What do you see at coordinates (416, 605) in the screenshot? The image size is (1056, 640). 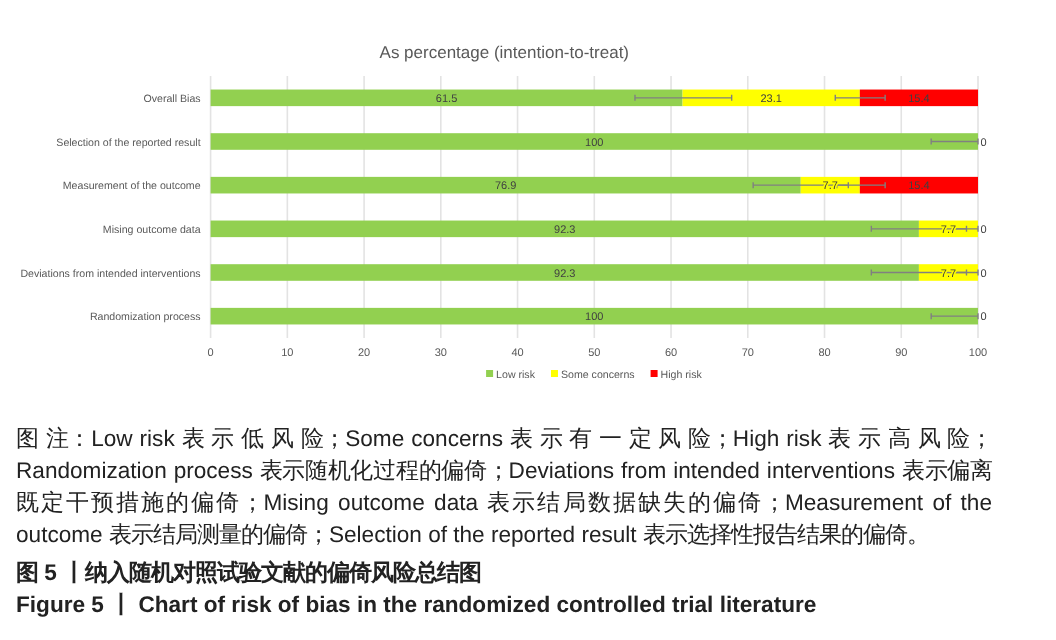 I see `caption: Figure 5 丨 Chart of risk of bias in the randomized controlled trial literature` at bounding box center [416, 605].